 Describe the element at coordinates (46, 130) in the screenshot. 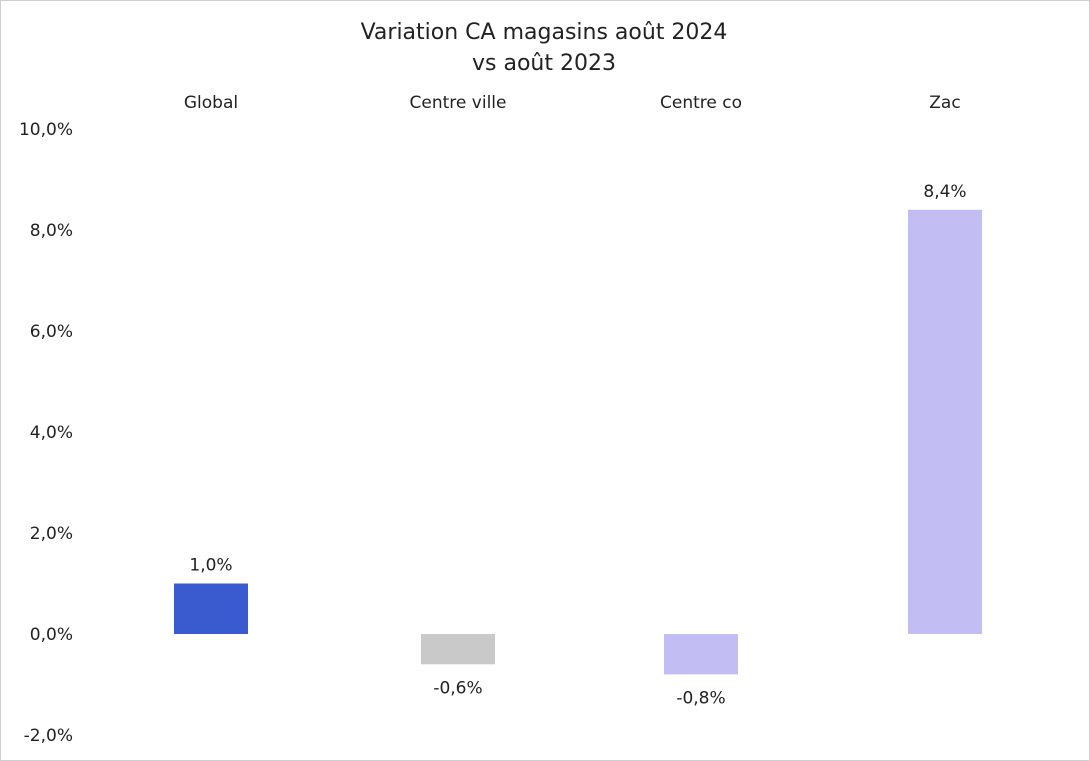

I see `y-tick-label: 10,0%` at that location.